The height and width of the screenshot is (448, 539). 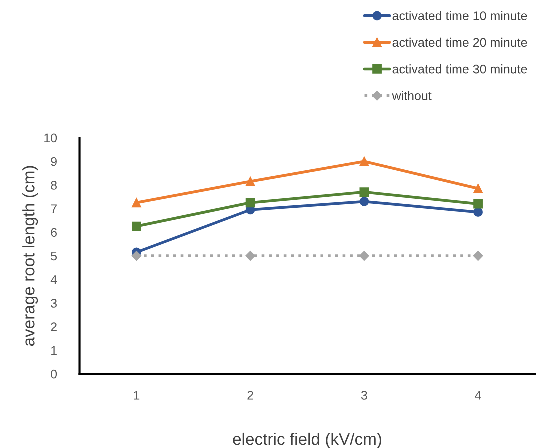 What do you see at coordinates (54, 280) in the screenshot?
I see `y-tick-label: 4` at bounding box center [54, 280].